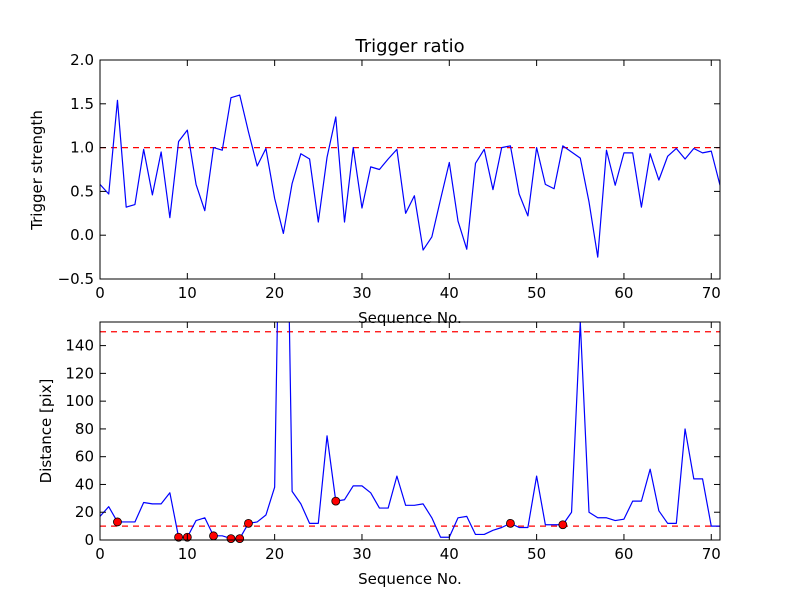  What do you see at coordinates (82, 191) in the screenshot?
I see `y-tick-label: 0.5` at bounding box center [82, 191].